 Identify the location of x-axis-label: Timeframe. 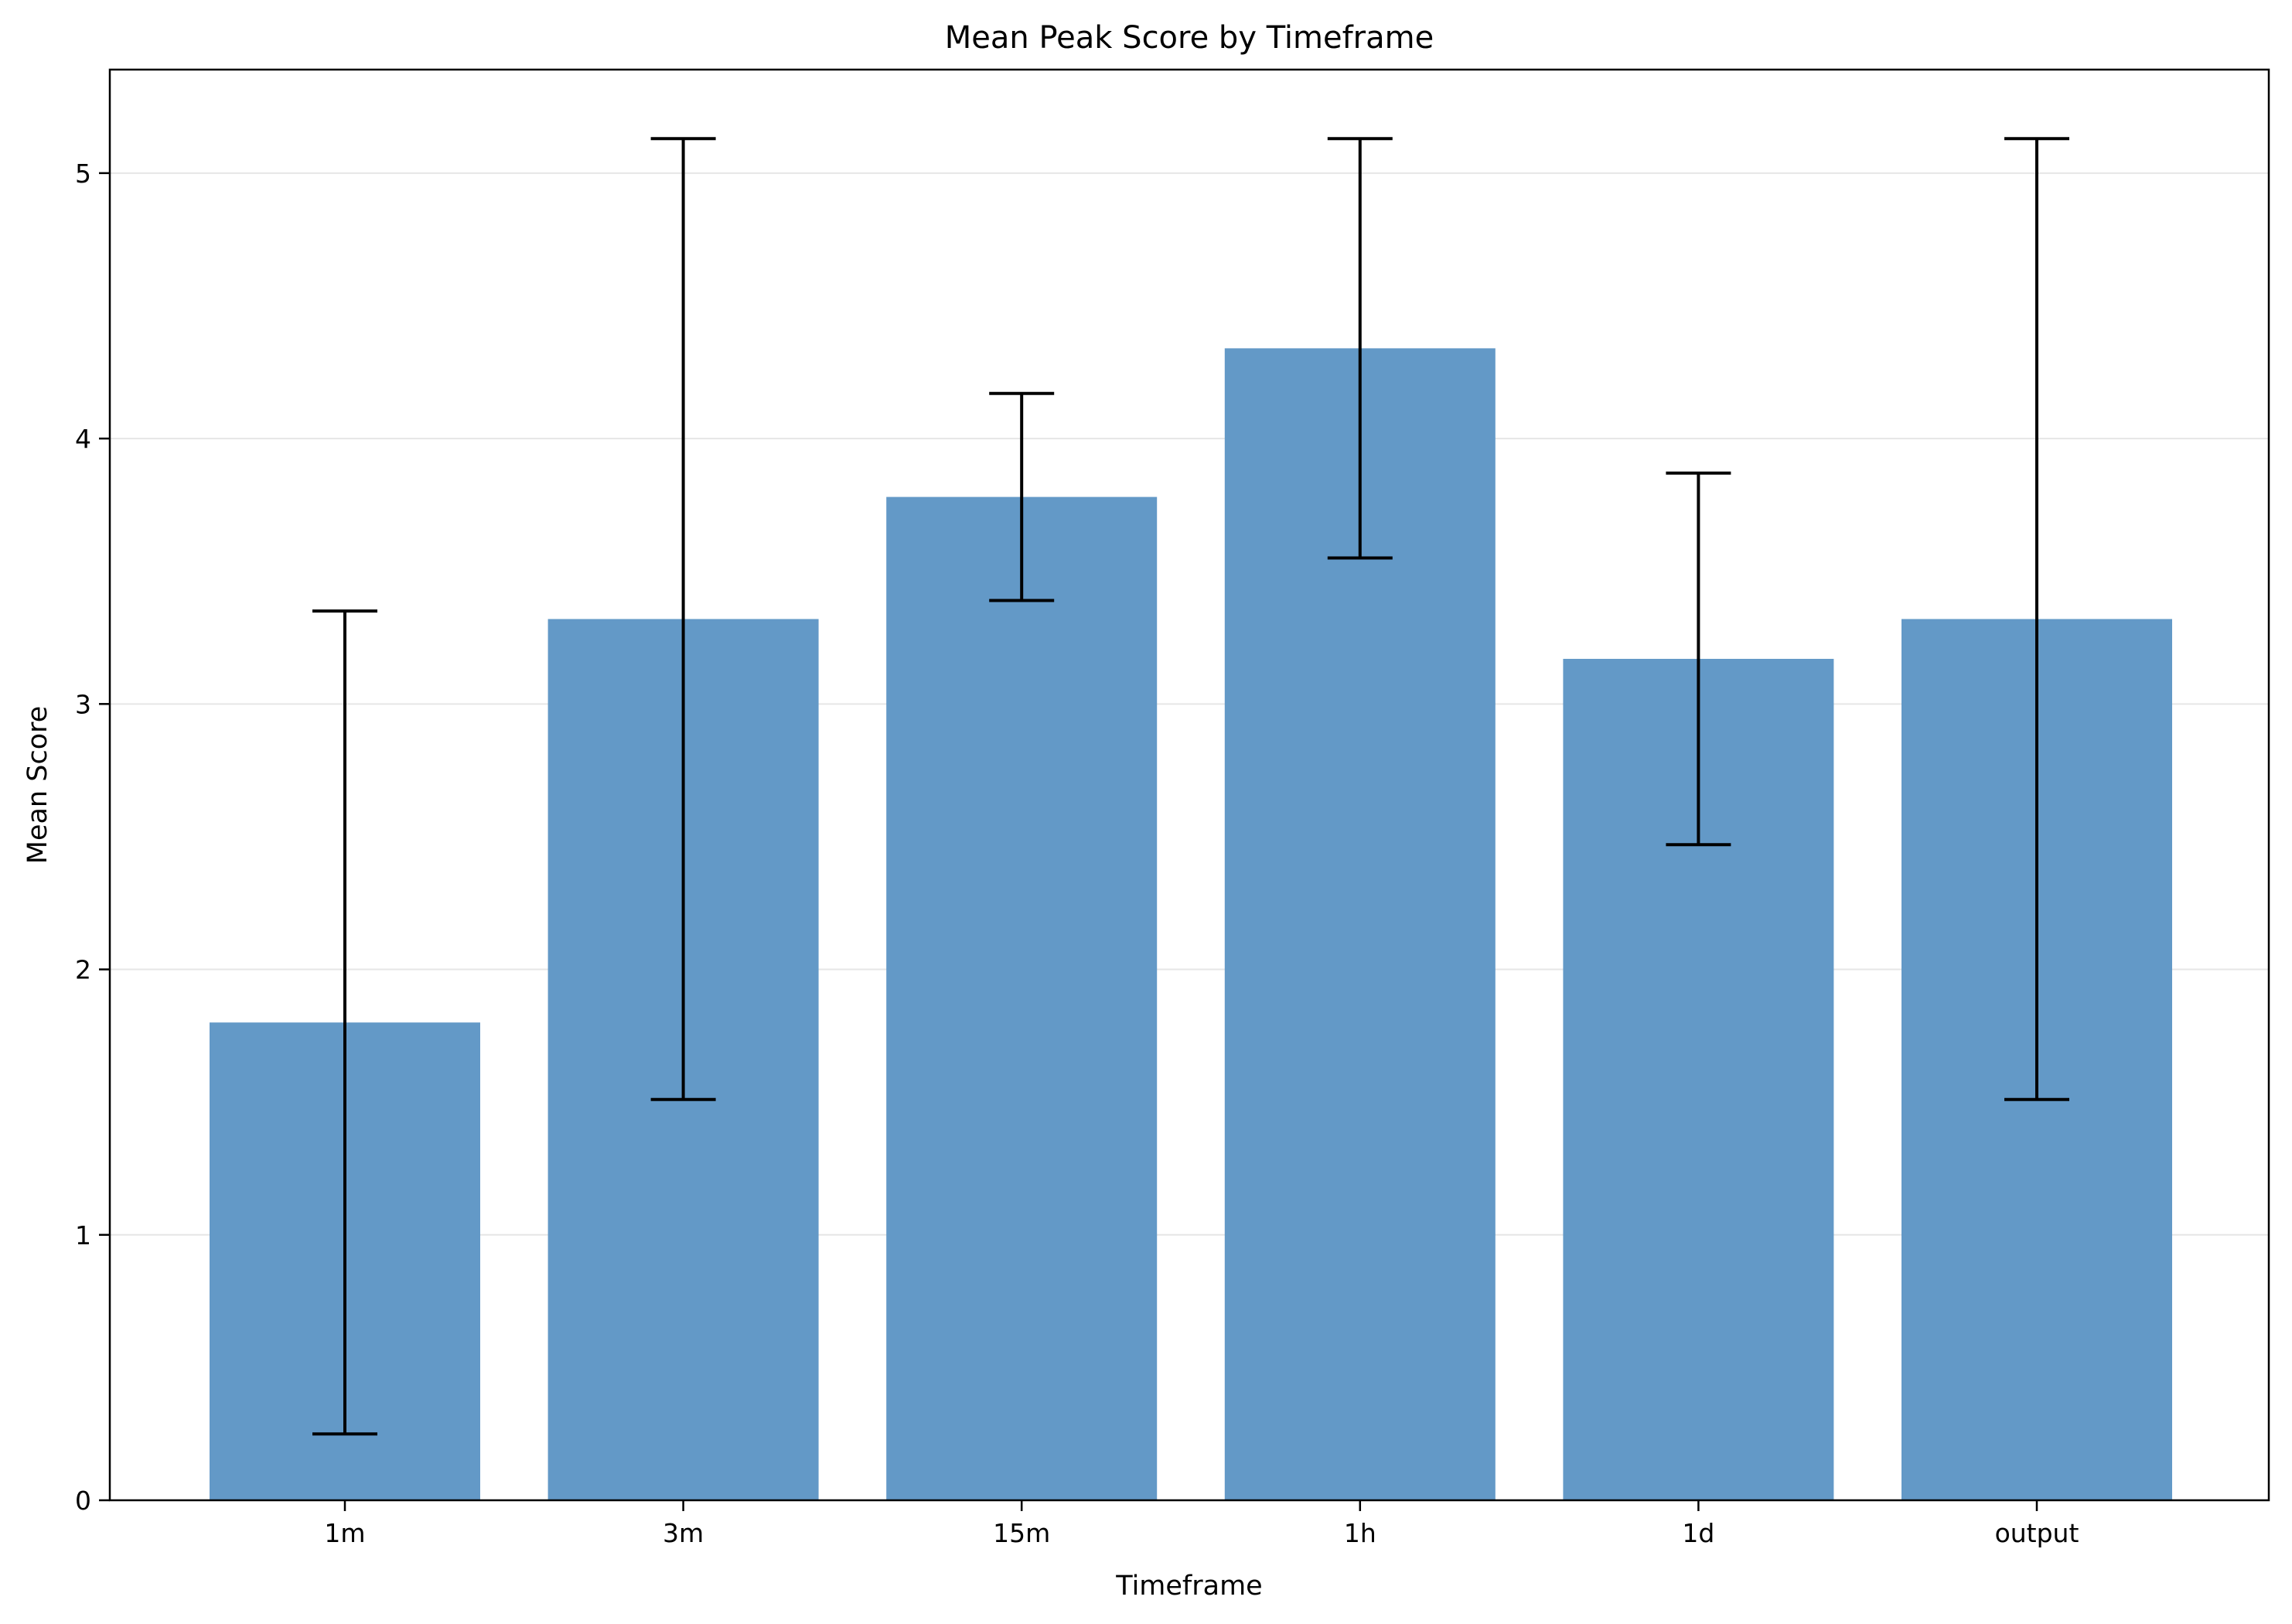
(1188, 1586).